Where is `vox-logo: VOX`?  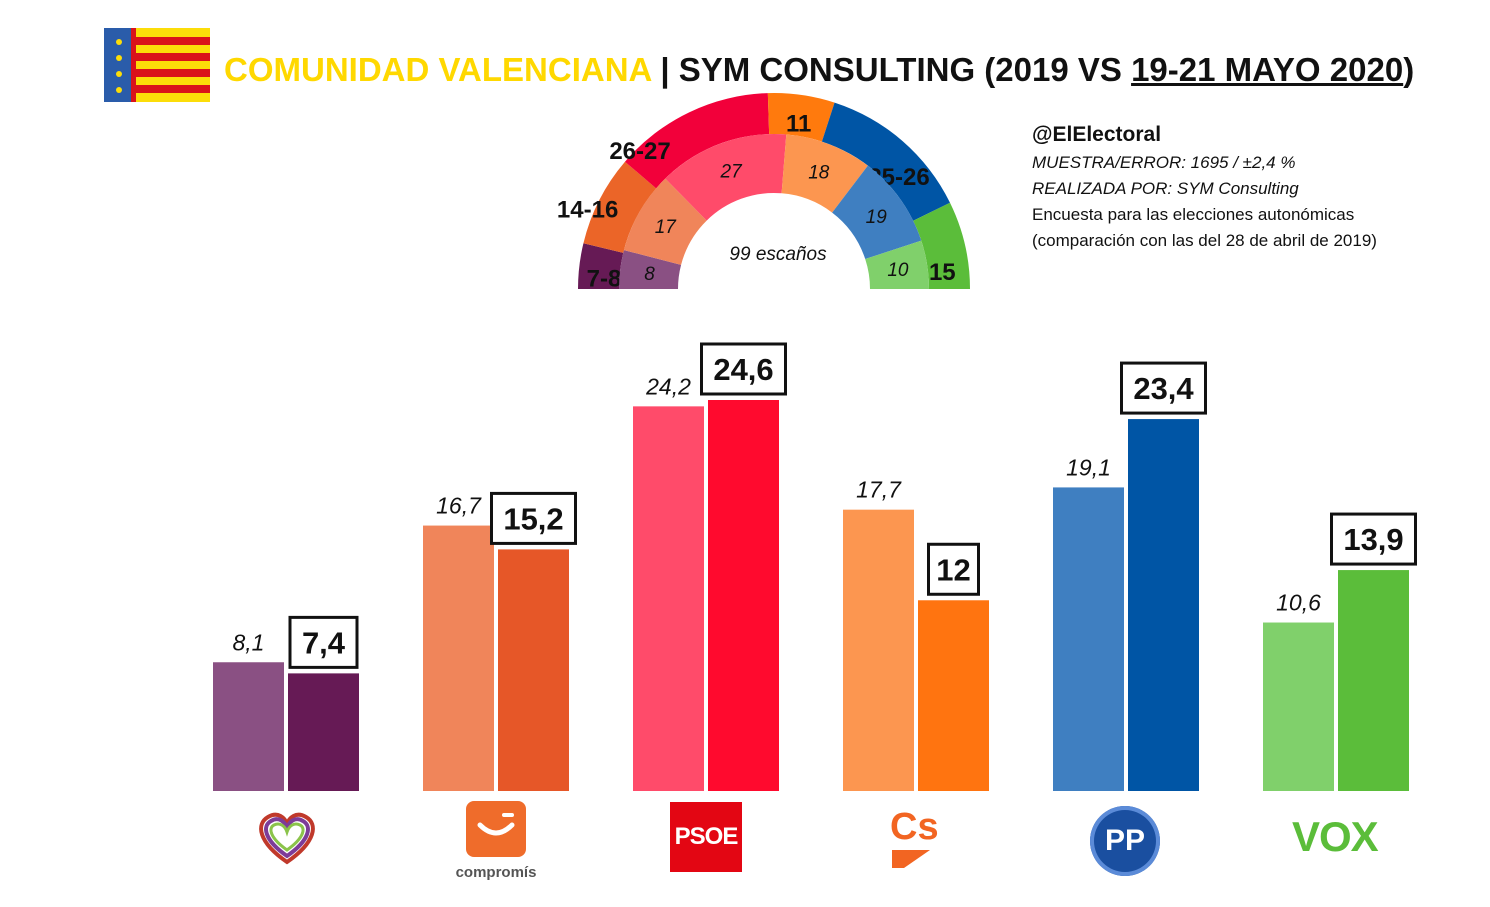
vox-logo: VOX is located at coordinates (1335, 836).